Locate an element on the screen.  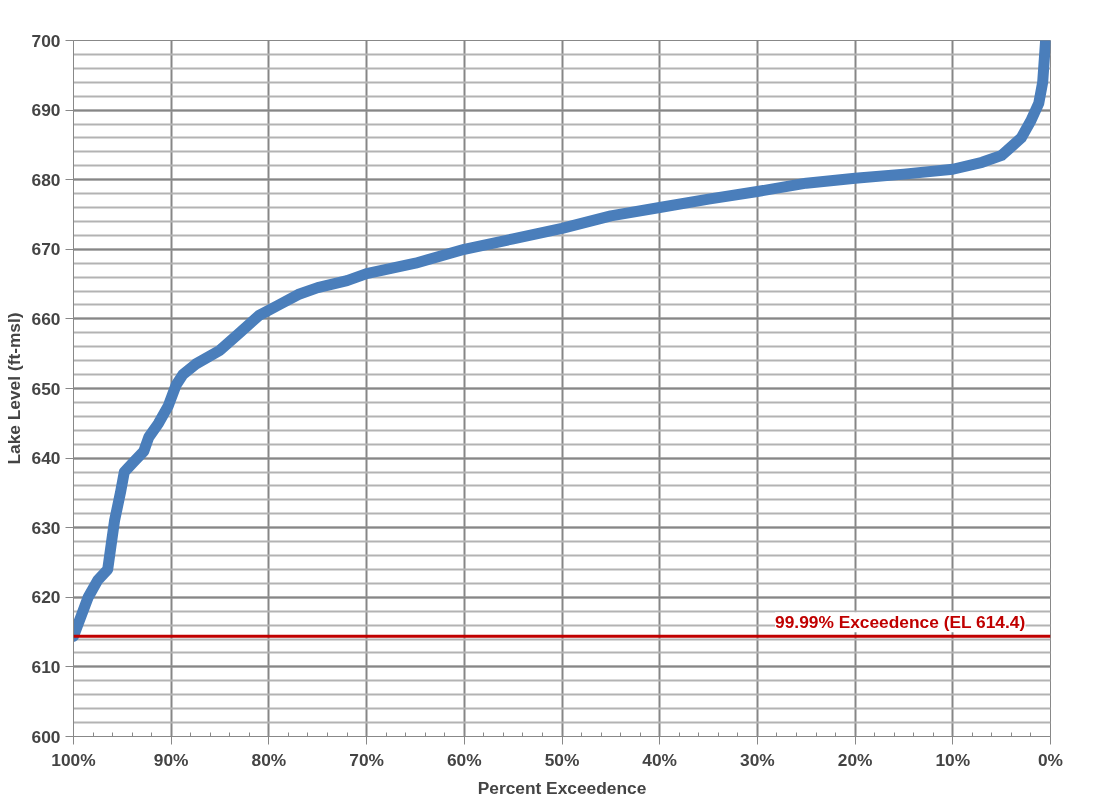
x-tick-label: 10% is located at coordinates (953, 759).